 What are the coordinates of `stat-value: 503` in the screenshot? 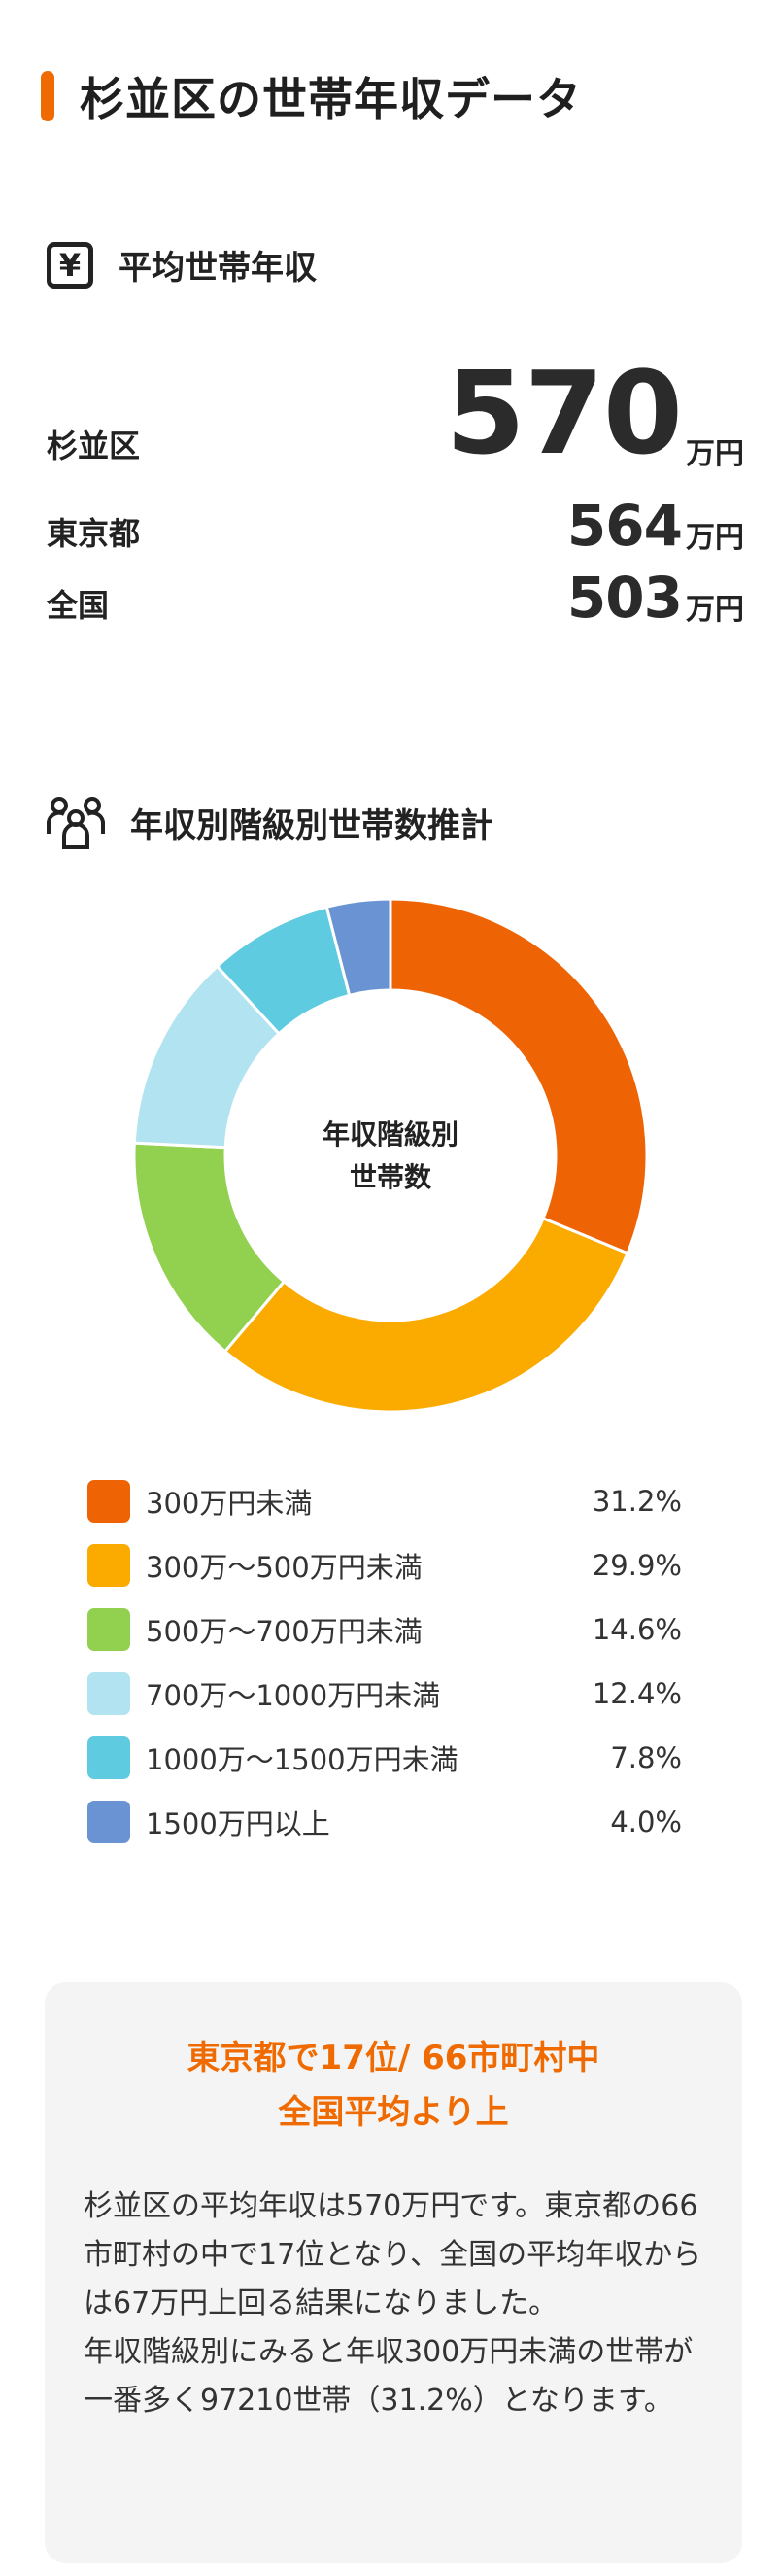 It's located at (625, 598).